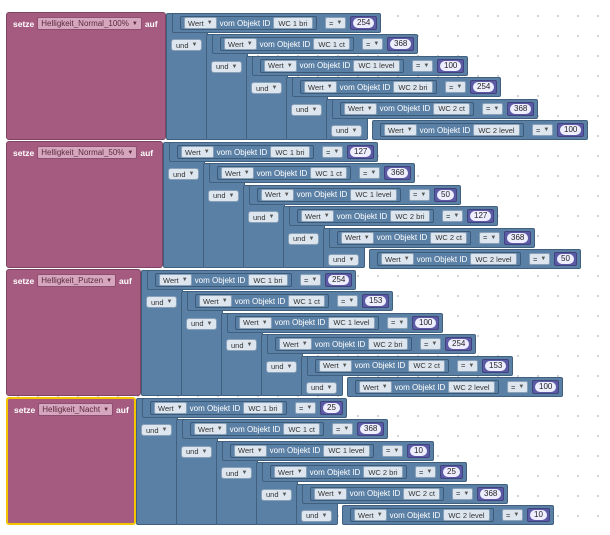 The height and width of the screenshot is (535, 610). What do you see at coordinates (89, 23) in the screenshot?
I see `variable-dropdown: Helligkeit_Normal_100% ▼` at bounding box center [89, 23].